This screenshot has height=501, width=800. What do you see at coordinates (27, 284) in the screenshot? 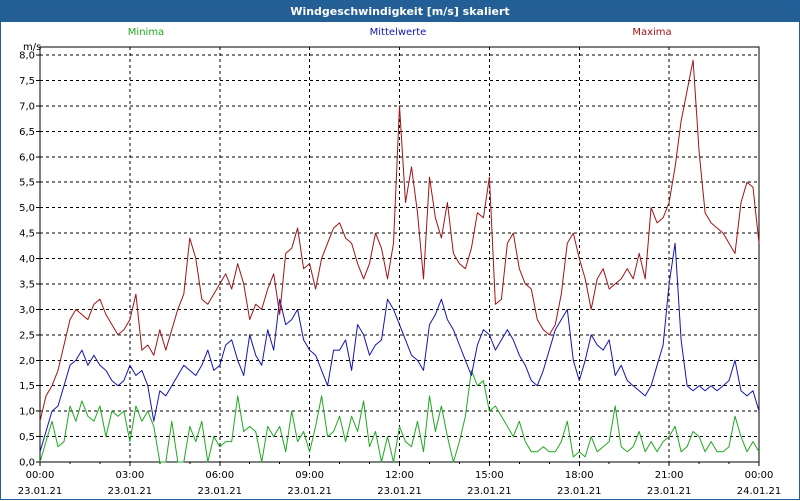
I see `y-tick-label: 3,5` at bounding box center [27, 284].